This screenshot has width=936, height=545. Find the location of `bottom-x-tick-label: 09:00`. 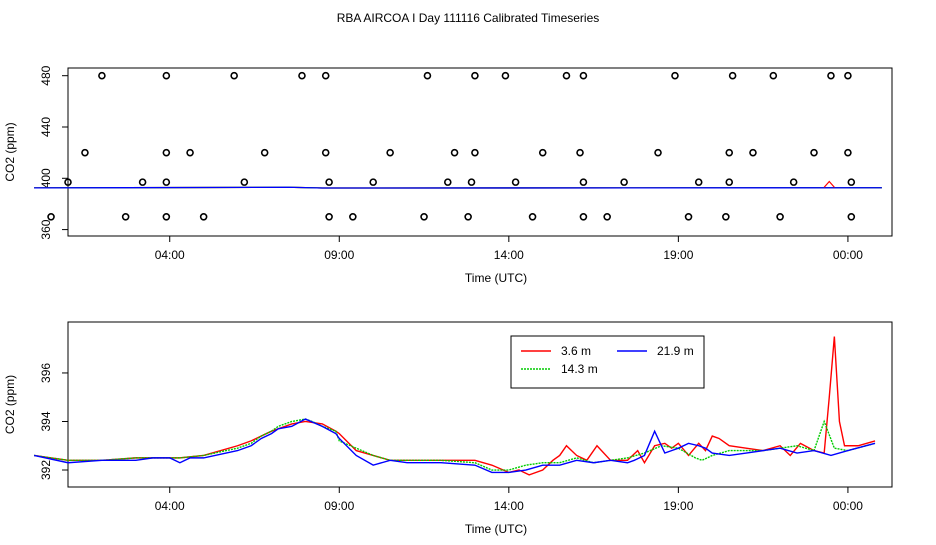

bottom-x-tick-label: 09:00 is located at coordinates (339, 506).